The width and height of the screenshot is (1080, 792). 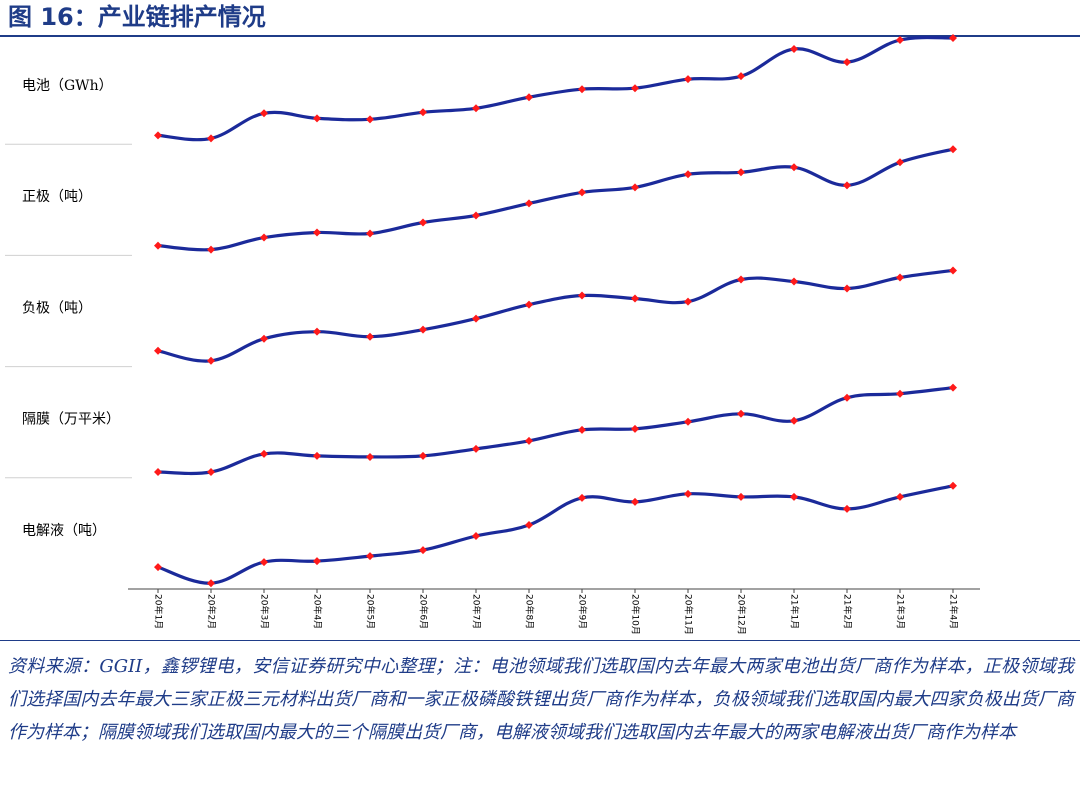 I want to click on x-tick-label: 21年1月, so click(x=795, y=611).